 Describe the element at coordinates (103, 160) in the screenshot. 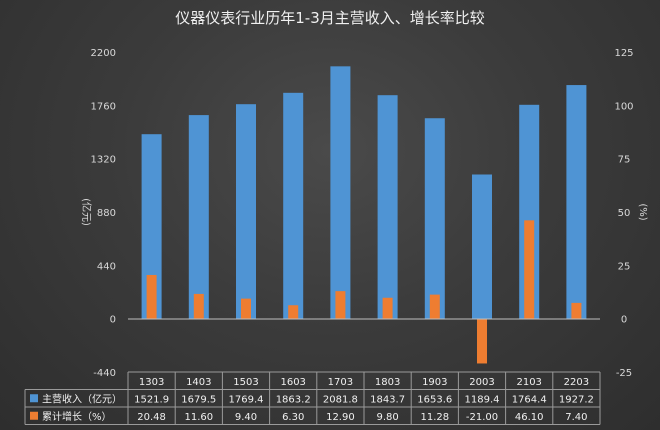

I see `y-tick-left-2: 1320` at that location.